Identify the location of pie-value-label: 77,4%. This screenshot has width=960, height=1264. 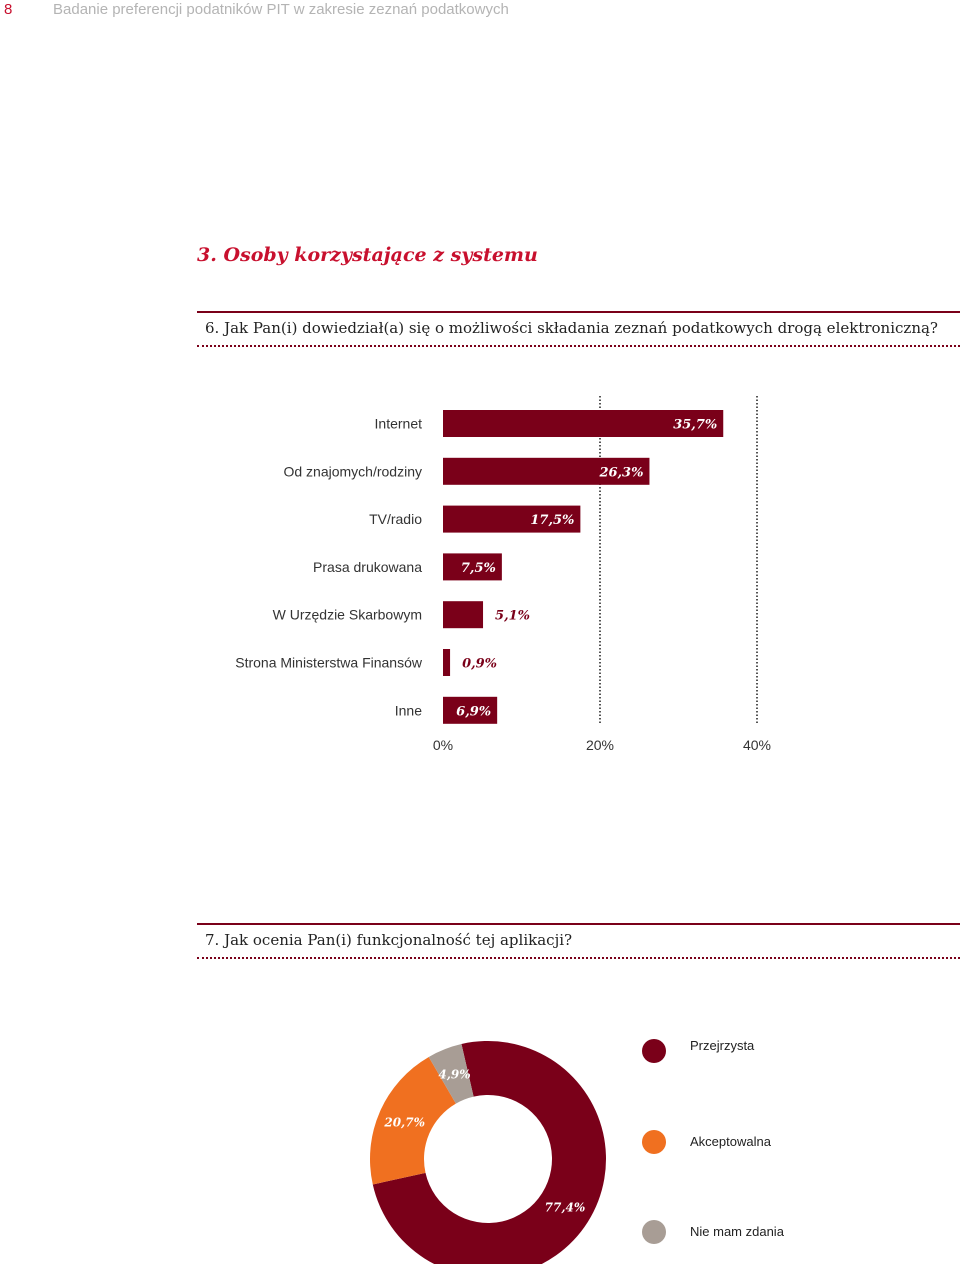
(565, 1208).